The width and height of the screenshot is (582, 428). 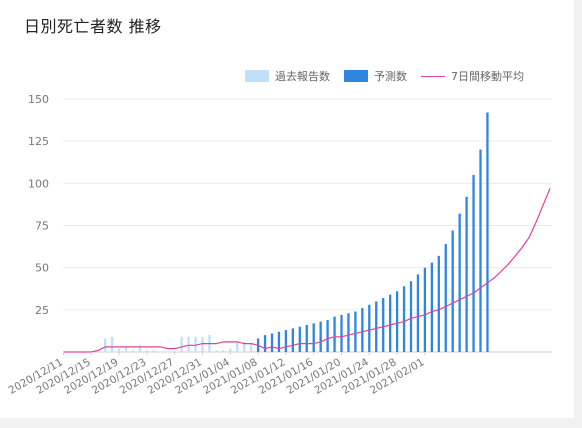 What do you see at coordinates (93, 26) in the screenshot?
I see `page-title: 日別死亡者数 推移` at bounding box center [93, 26].